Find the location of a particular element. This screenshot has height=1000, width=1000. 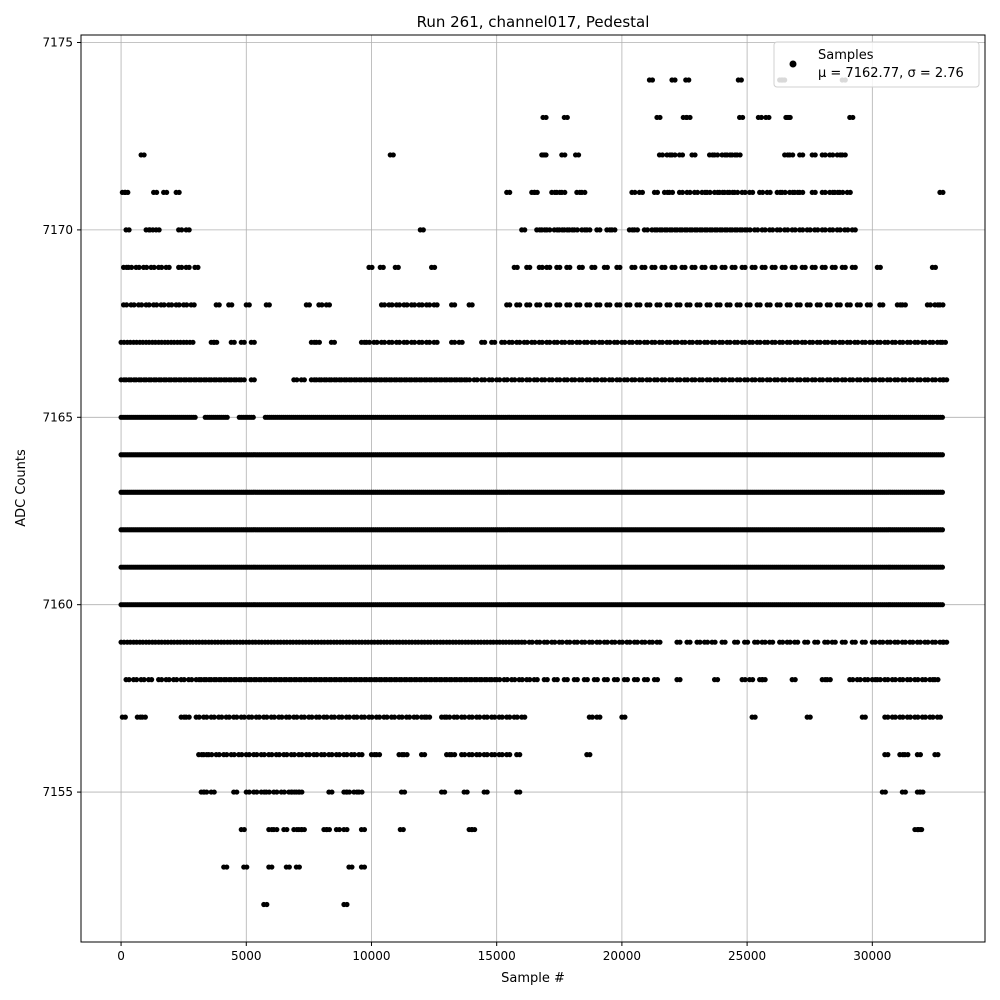

legend: Samples μ = 7162.77, σ = 2.76 is located at coordinates (876, 64).